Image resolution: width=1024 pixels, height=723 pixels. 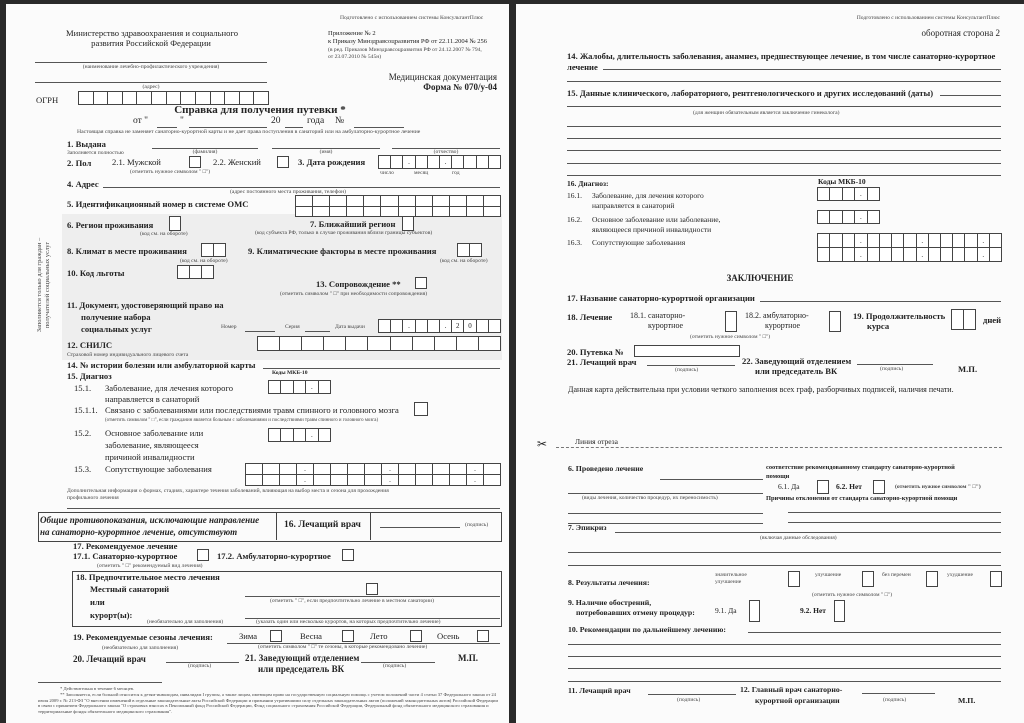 I want to click on ambulatory-checkbox, so click(x=348, y=555).